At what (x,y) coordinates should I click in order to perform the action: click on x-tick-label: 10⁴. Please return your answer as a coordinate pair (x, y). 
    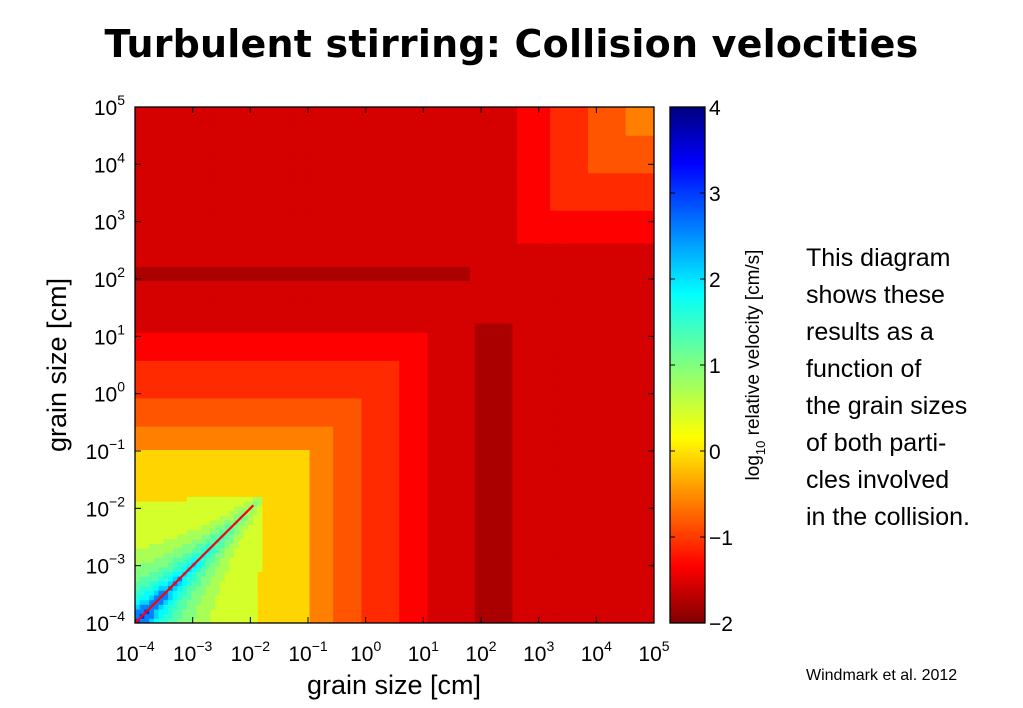
    Looking at the image, I should click on (596, 652).